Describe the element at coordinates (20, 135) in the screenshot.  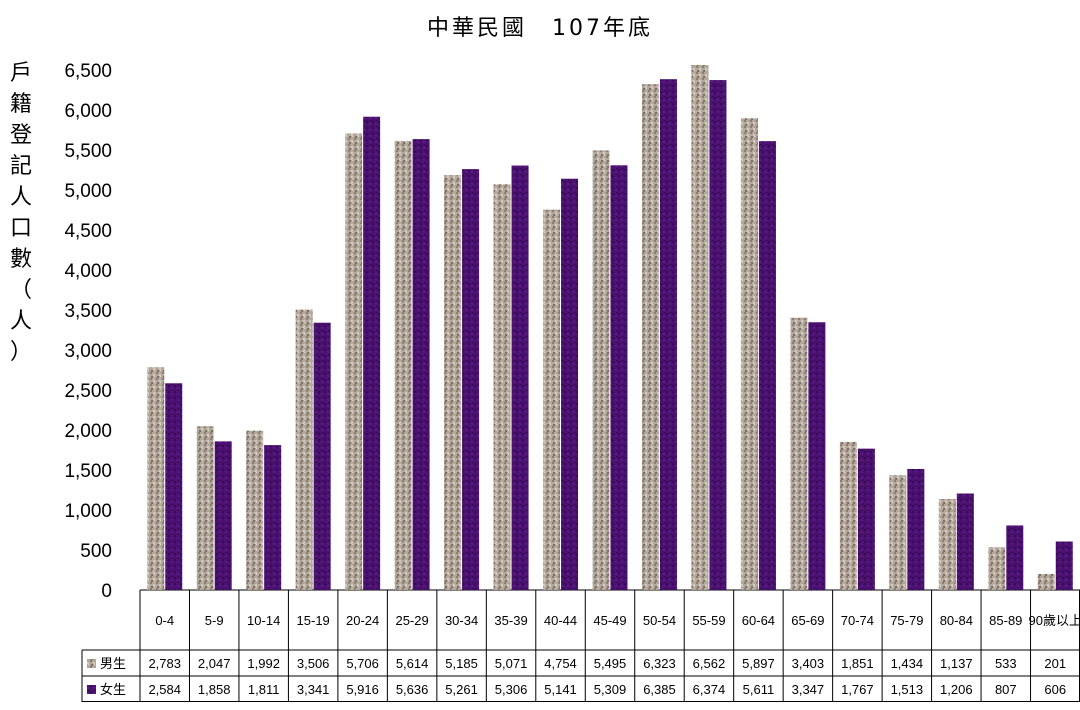
I see `y-axis-label-char: 登` at that location.